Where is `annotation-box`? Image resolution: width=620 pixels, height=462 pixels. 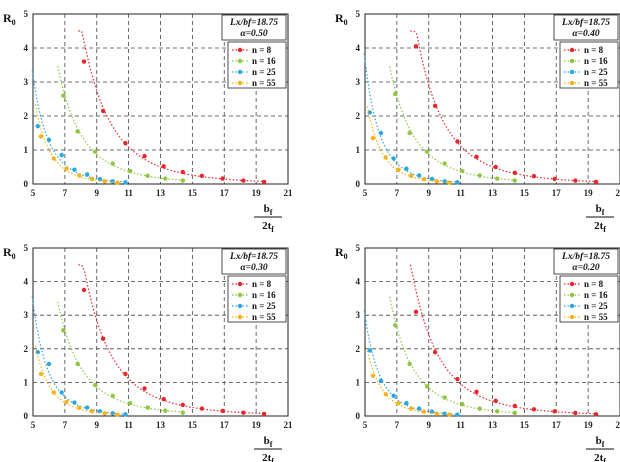 annotation-box is located at coordinates (586, 27).